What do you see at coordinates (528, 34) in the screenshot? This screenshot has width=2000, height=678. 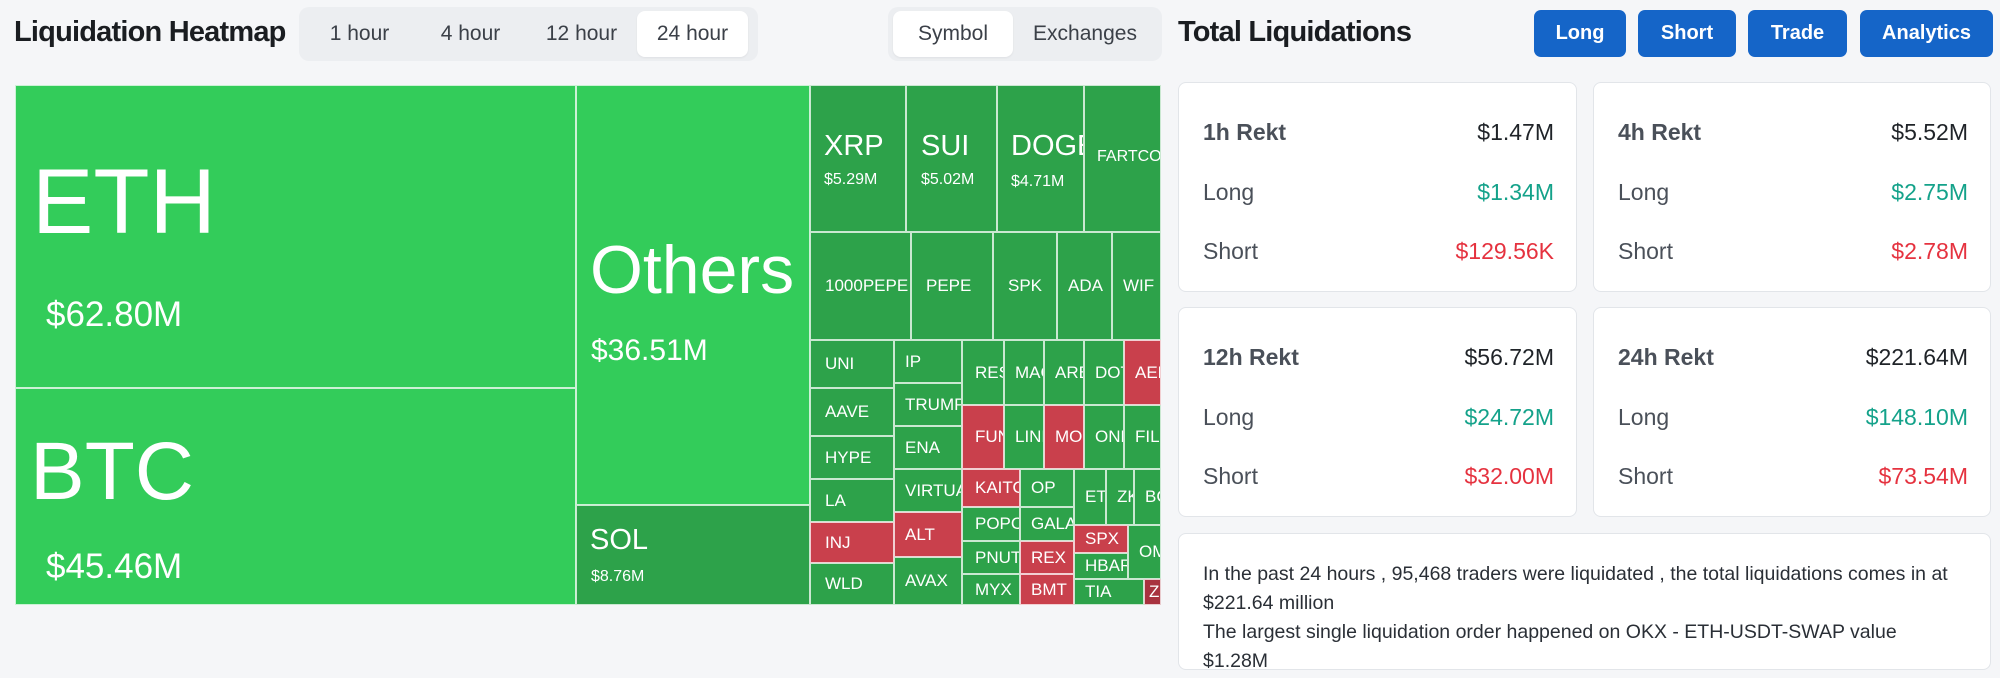 I see `time-range-selector: 1 hour 4 hour 12 hour 24 hour` at bounding box center [528, 34].